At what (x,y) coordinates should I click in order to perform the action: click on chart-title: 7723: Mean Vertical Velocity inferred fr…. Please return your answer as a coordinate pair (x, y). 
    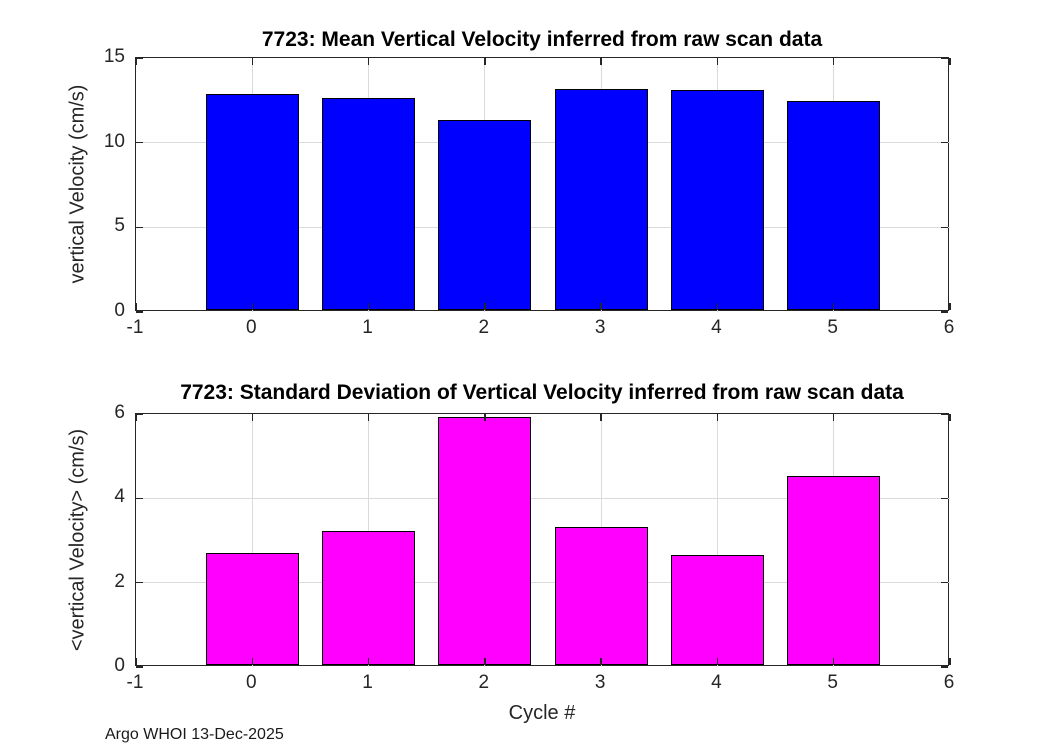
    Looking at the image, I should click on (542, 39).